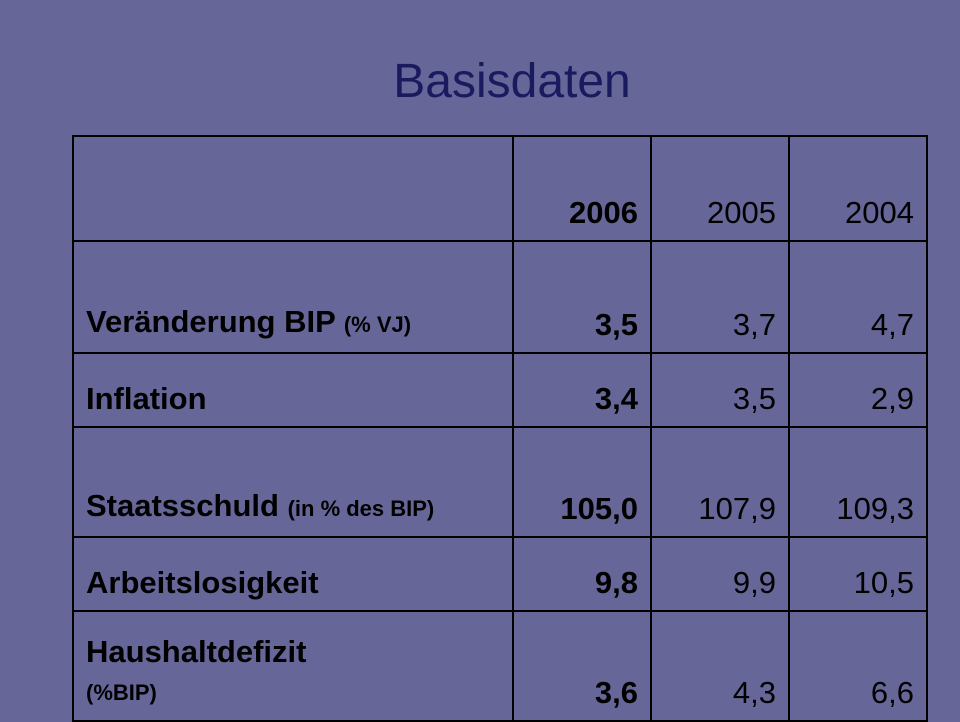 The height and width of the screenshot is (722, 960). I want to click on row-label-staatsschuld: Staatsschuld (in % des BIP), so click(293, 482).